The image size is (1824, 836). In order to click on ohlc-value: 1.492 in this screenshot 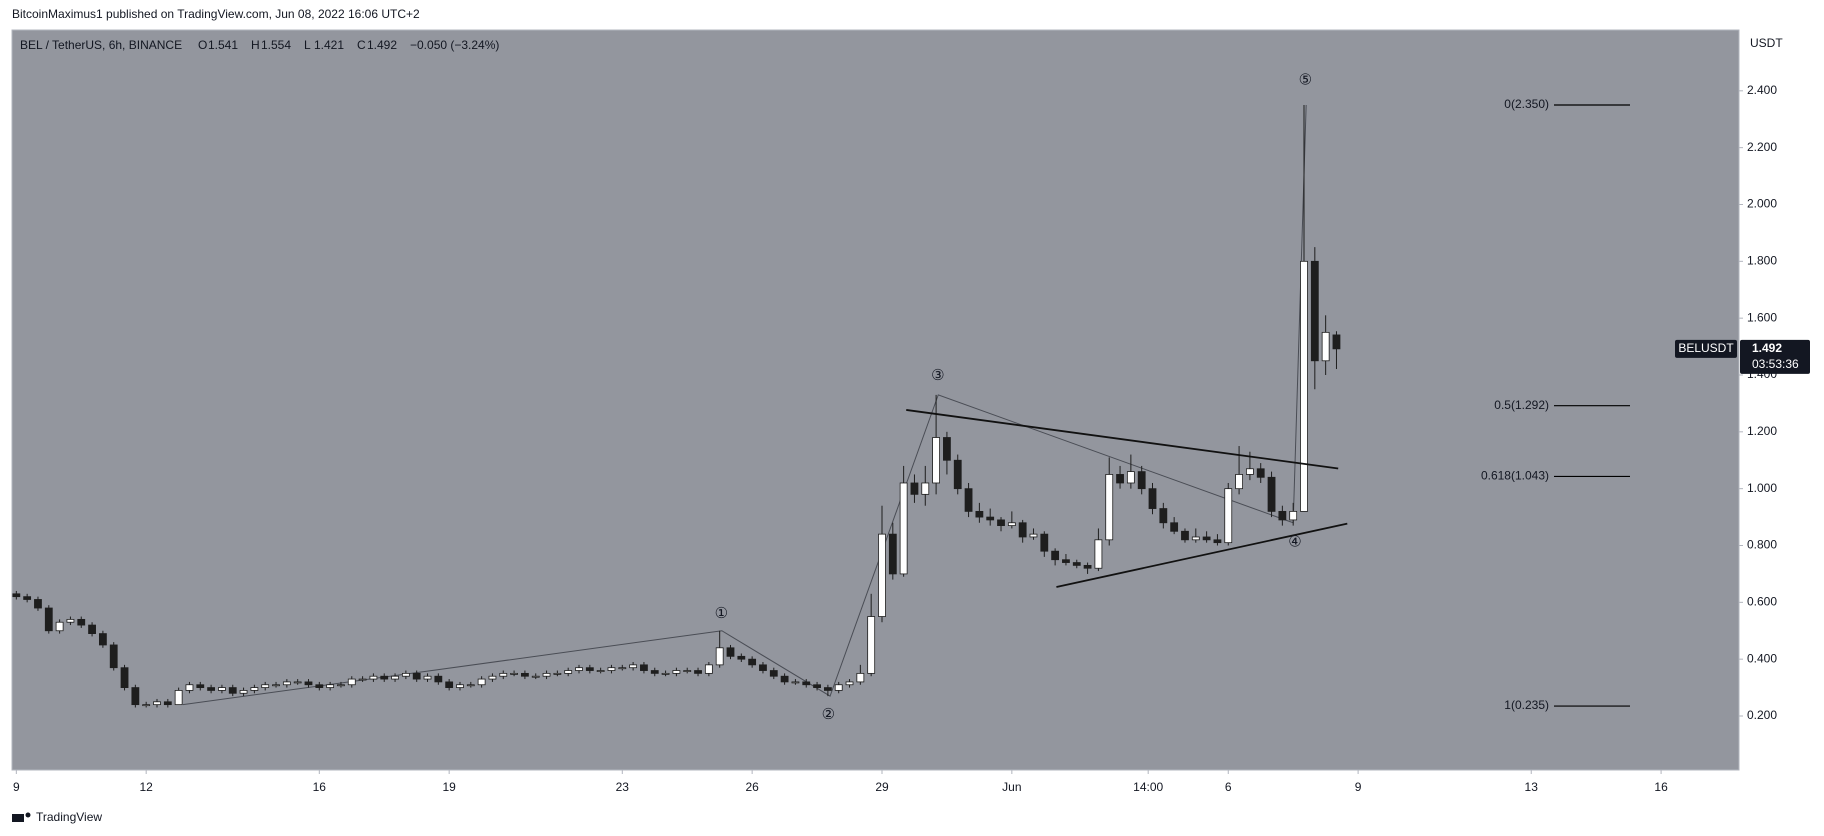, I will do `click(382, 45)`.